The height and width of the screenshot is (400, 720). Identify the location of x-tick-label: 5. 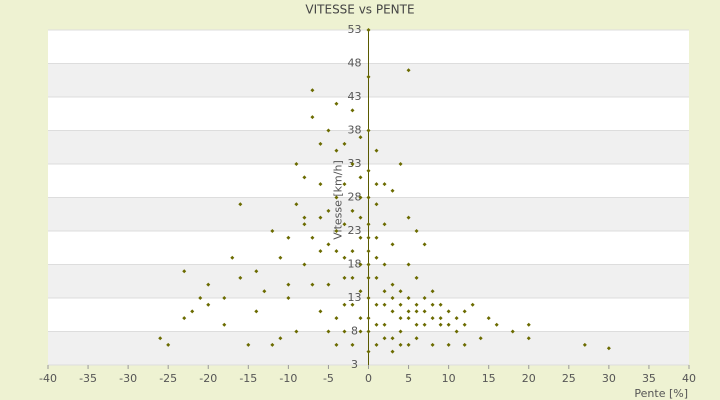
(408, 378).